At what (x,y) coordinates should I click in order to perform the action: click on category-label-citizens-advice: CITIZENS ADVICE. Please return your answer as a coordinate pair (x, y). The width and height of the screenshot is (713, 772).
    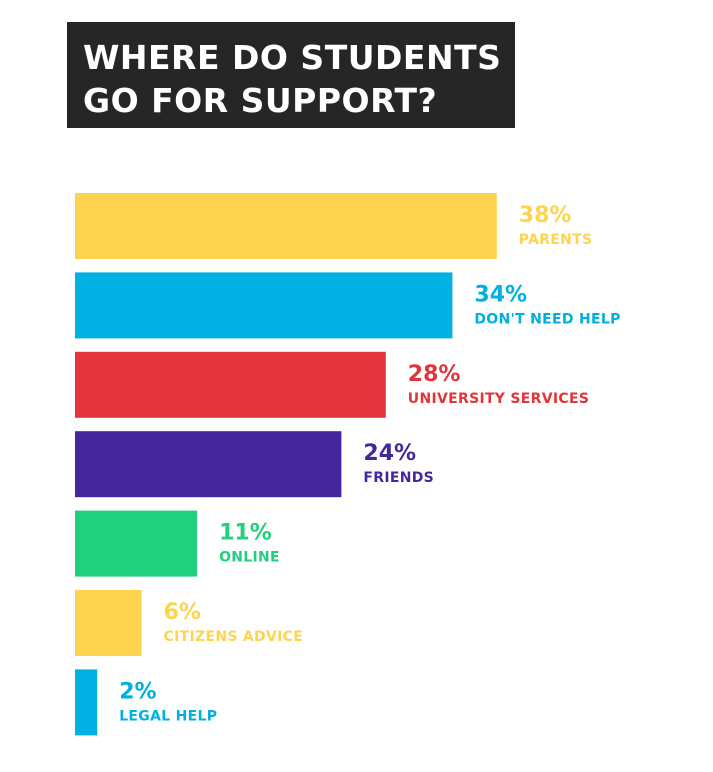
    Looking at the image, I should click on (233, 637).